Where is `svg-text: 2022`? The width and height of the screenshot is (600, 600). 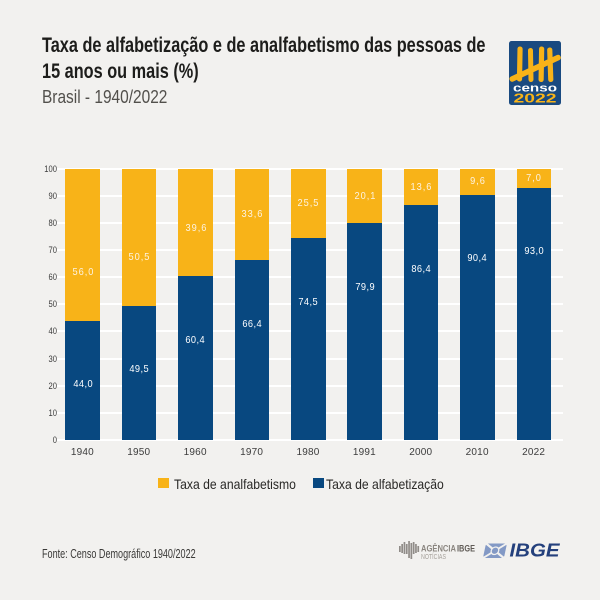 svg-text: 2022 is located at coordinates (535, 99).